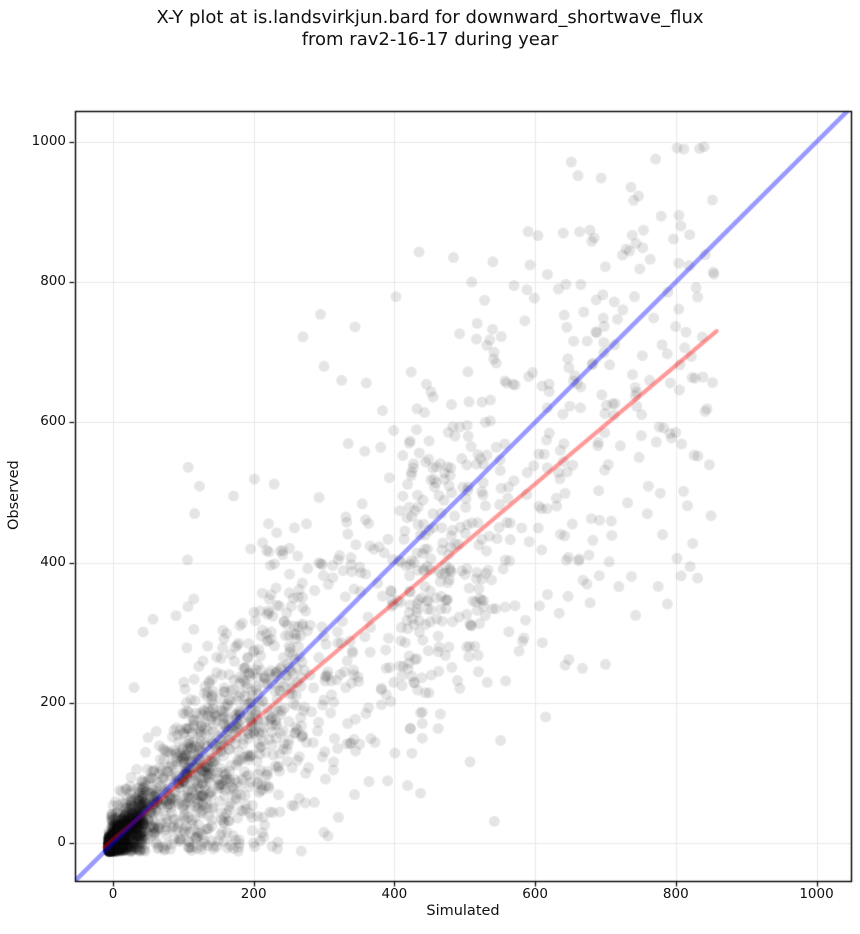  Describe the element at coordinates (53, 701) in the screenshot. I see `y-tick-label: 200` at that location.